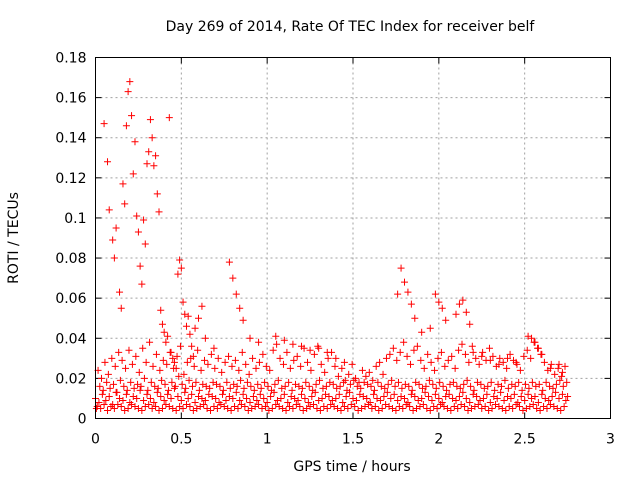  Describe the element at coordinates (438, 440) in the screenshot. I see `x-tick-label: 2` at that location.